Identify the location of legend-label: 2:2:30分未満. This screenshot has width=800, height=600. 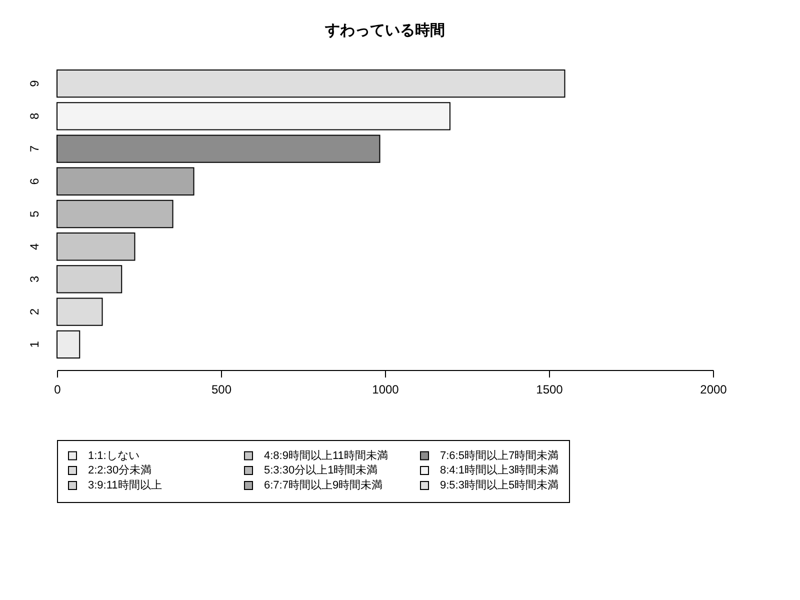
(120, 470).